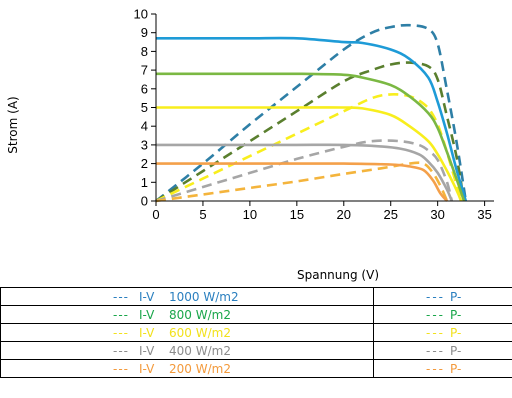 Image resolution: width=512 pixels, height=398 pixels. Describe the element at coordinates (144, 182) in the screenshot. I see `y-tick-label: 1` at that location.